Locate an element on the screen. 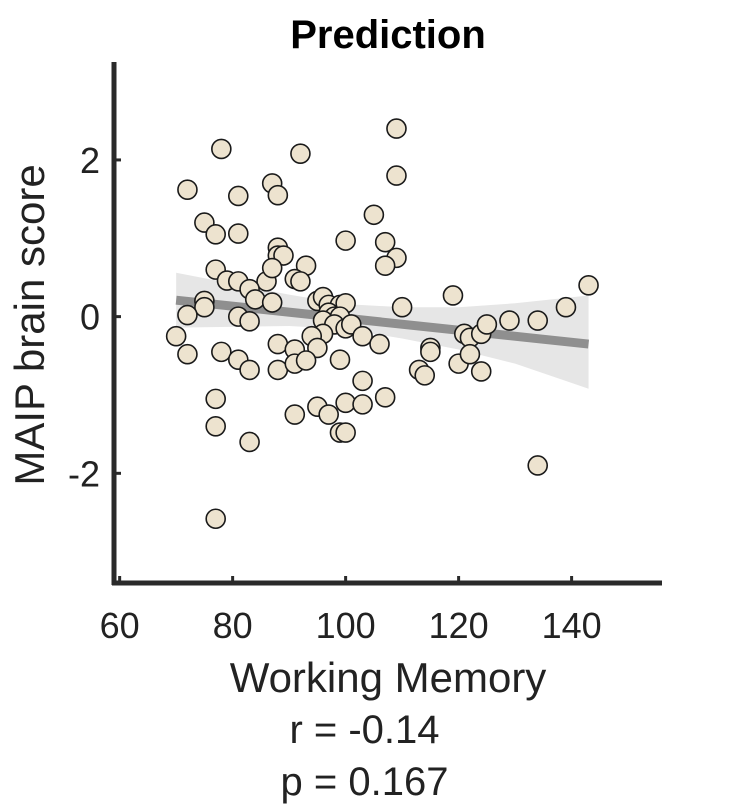 The height and width of the screenshot is (812, 729). fit-line-layer is located at coordinates (382, 322).